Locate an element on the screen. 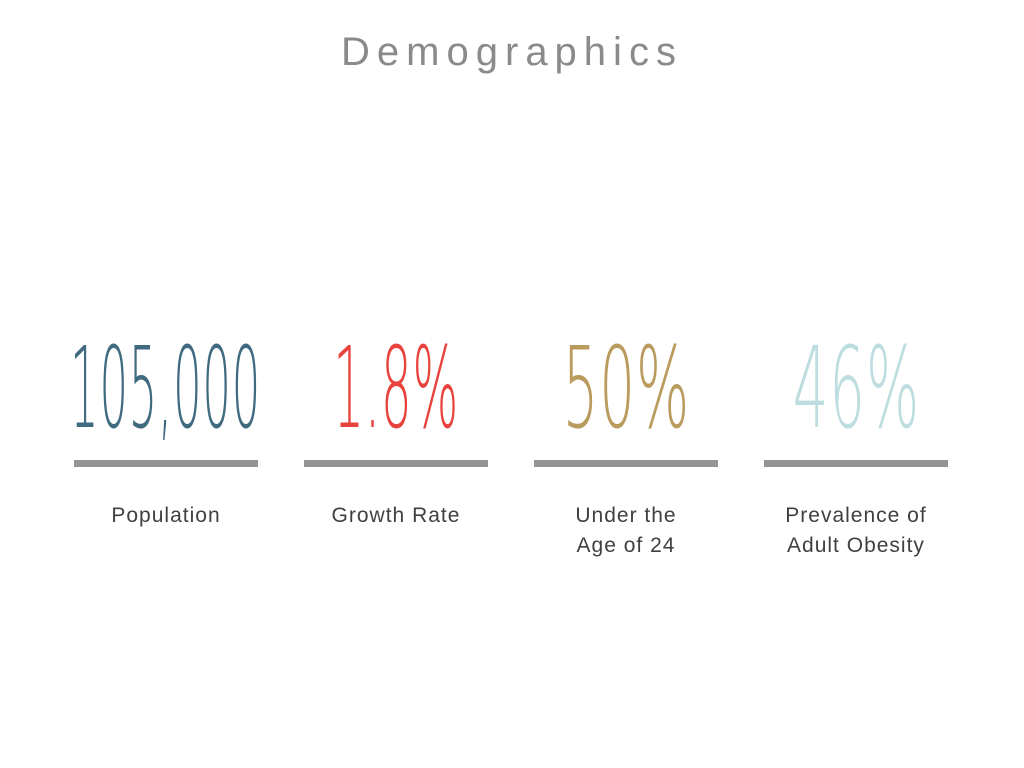 The width and height of the screenshot is (1024, 768). stat-value-adult-obesity: 46% is located at coordinates (856, 389).